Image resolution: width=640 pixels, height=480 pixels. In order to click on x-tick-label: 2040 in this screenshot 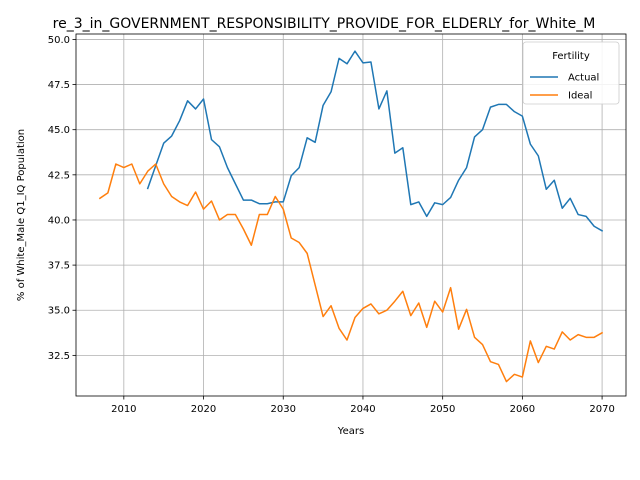, I will do `click(362, 409)`.